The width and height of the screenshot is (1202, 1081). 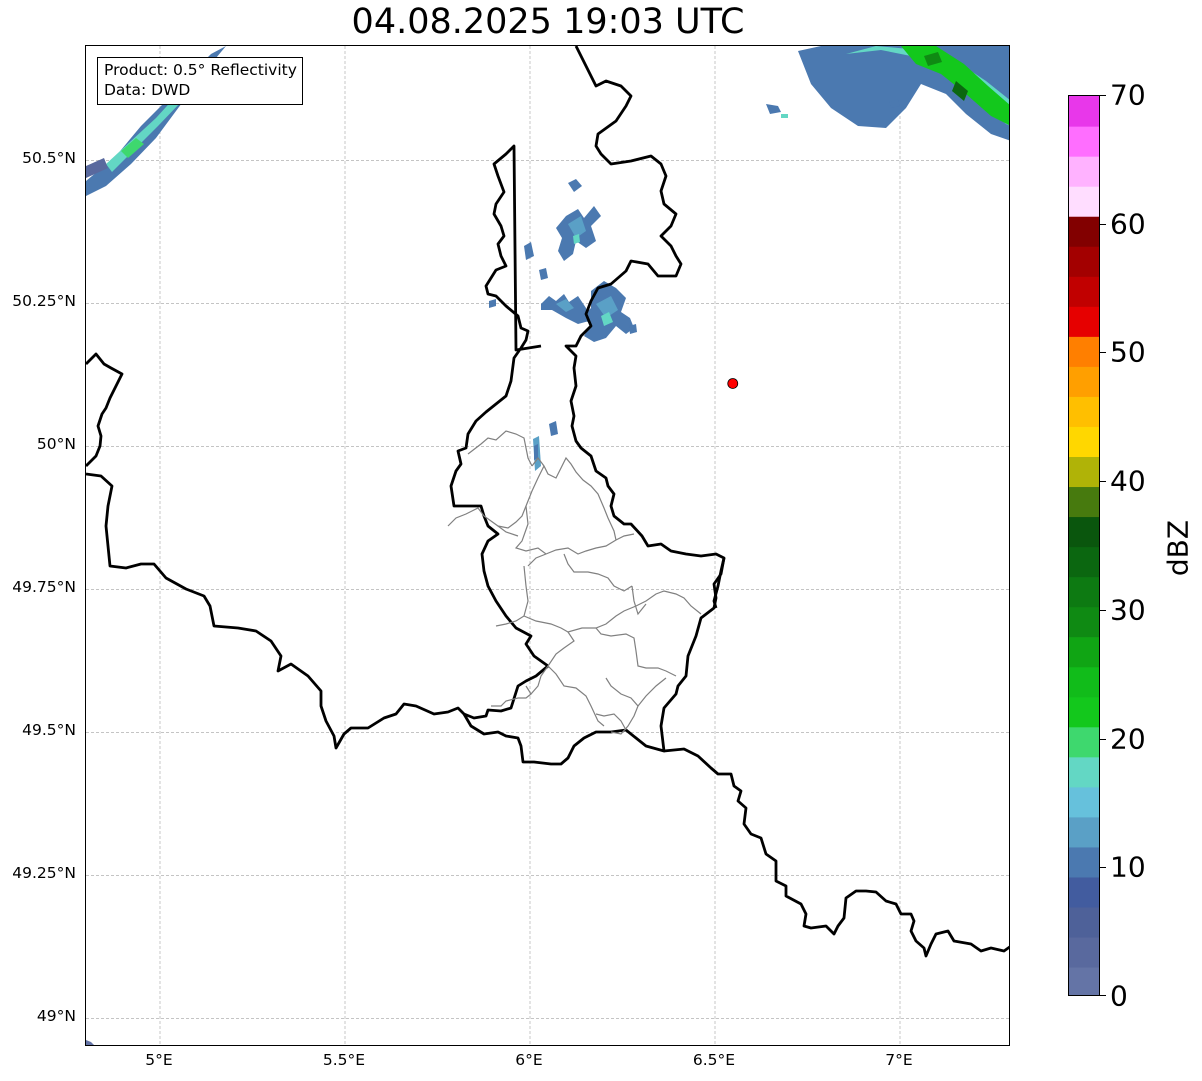 I want to click on border-belgium-france, so click(x=317, y=611).